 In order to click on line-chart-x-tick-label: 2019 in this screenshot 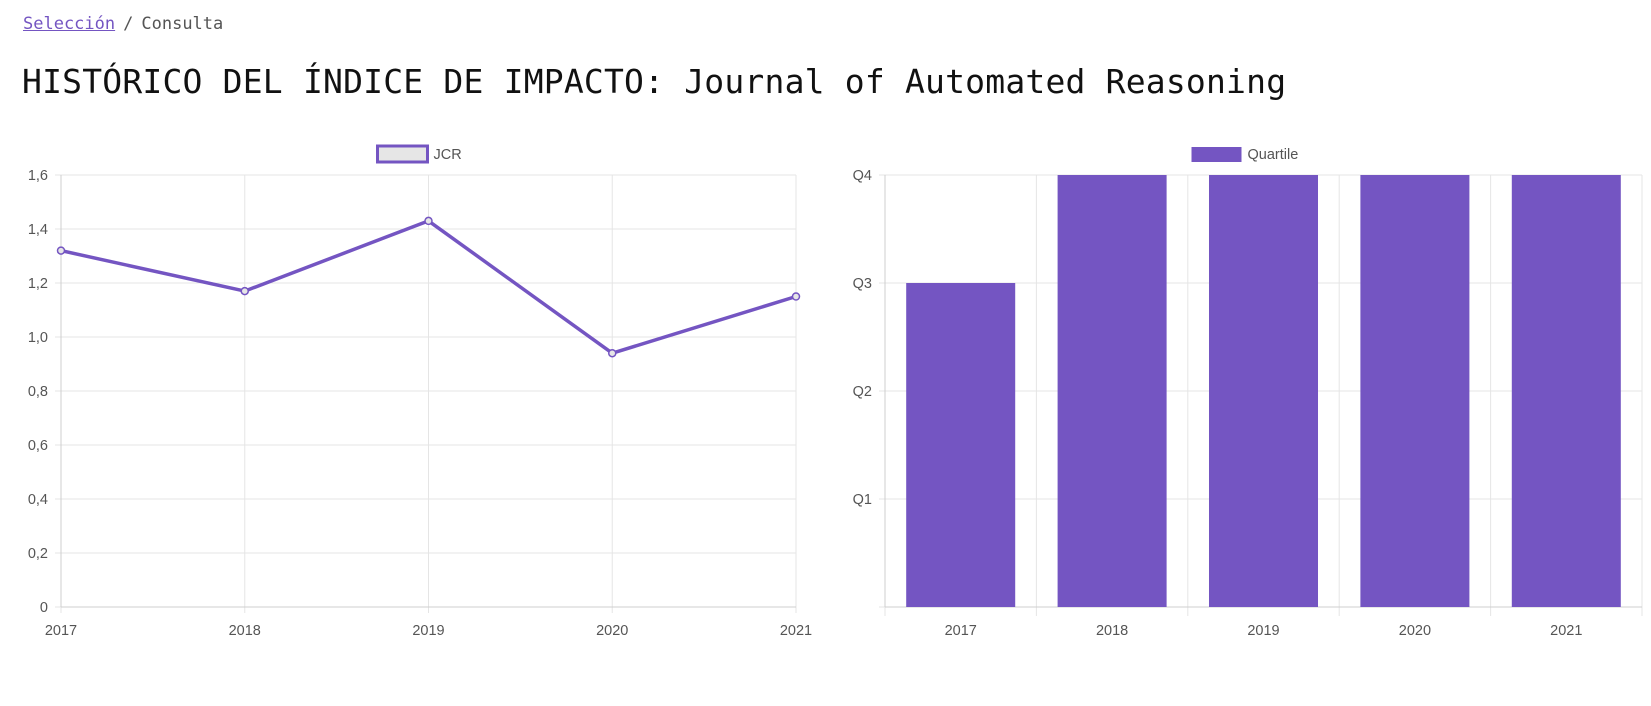, I will do `click(428, 631)`.